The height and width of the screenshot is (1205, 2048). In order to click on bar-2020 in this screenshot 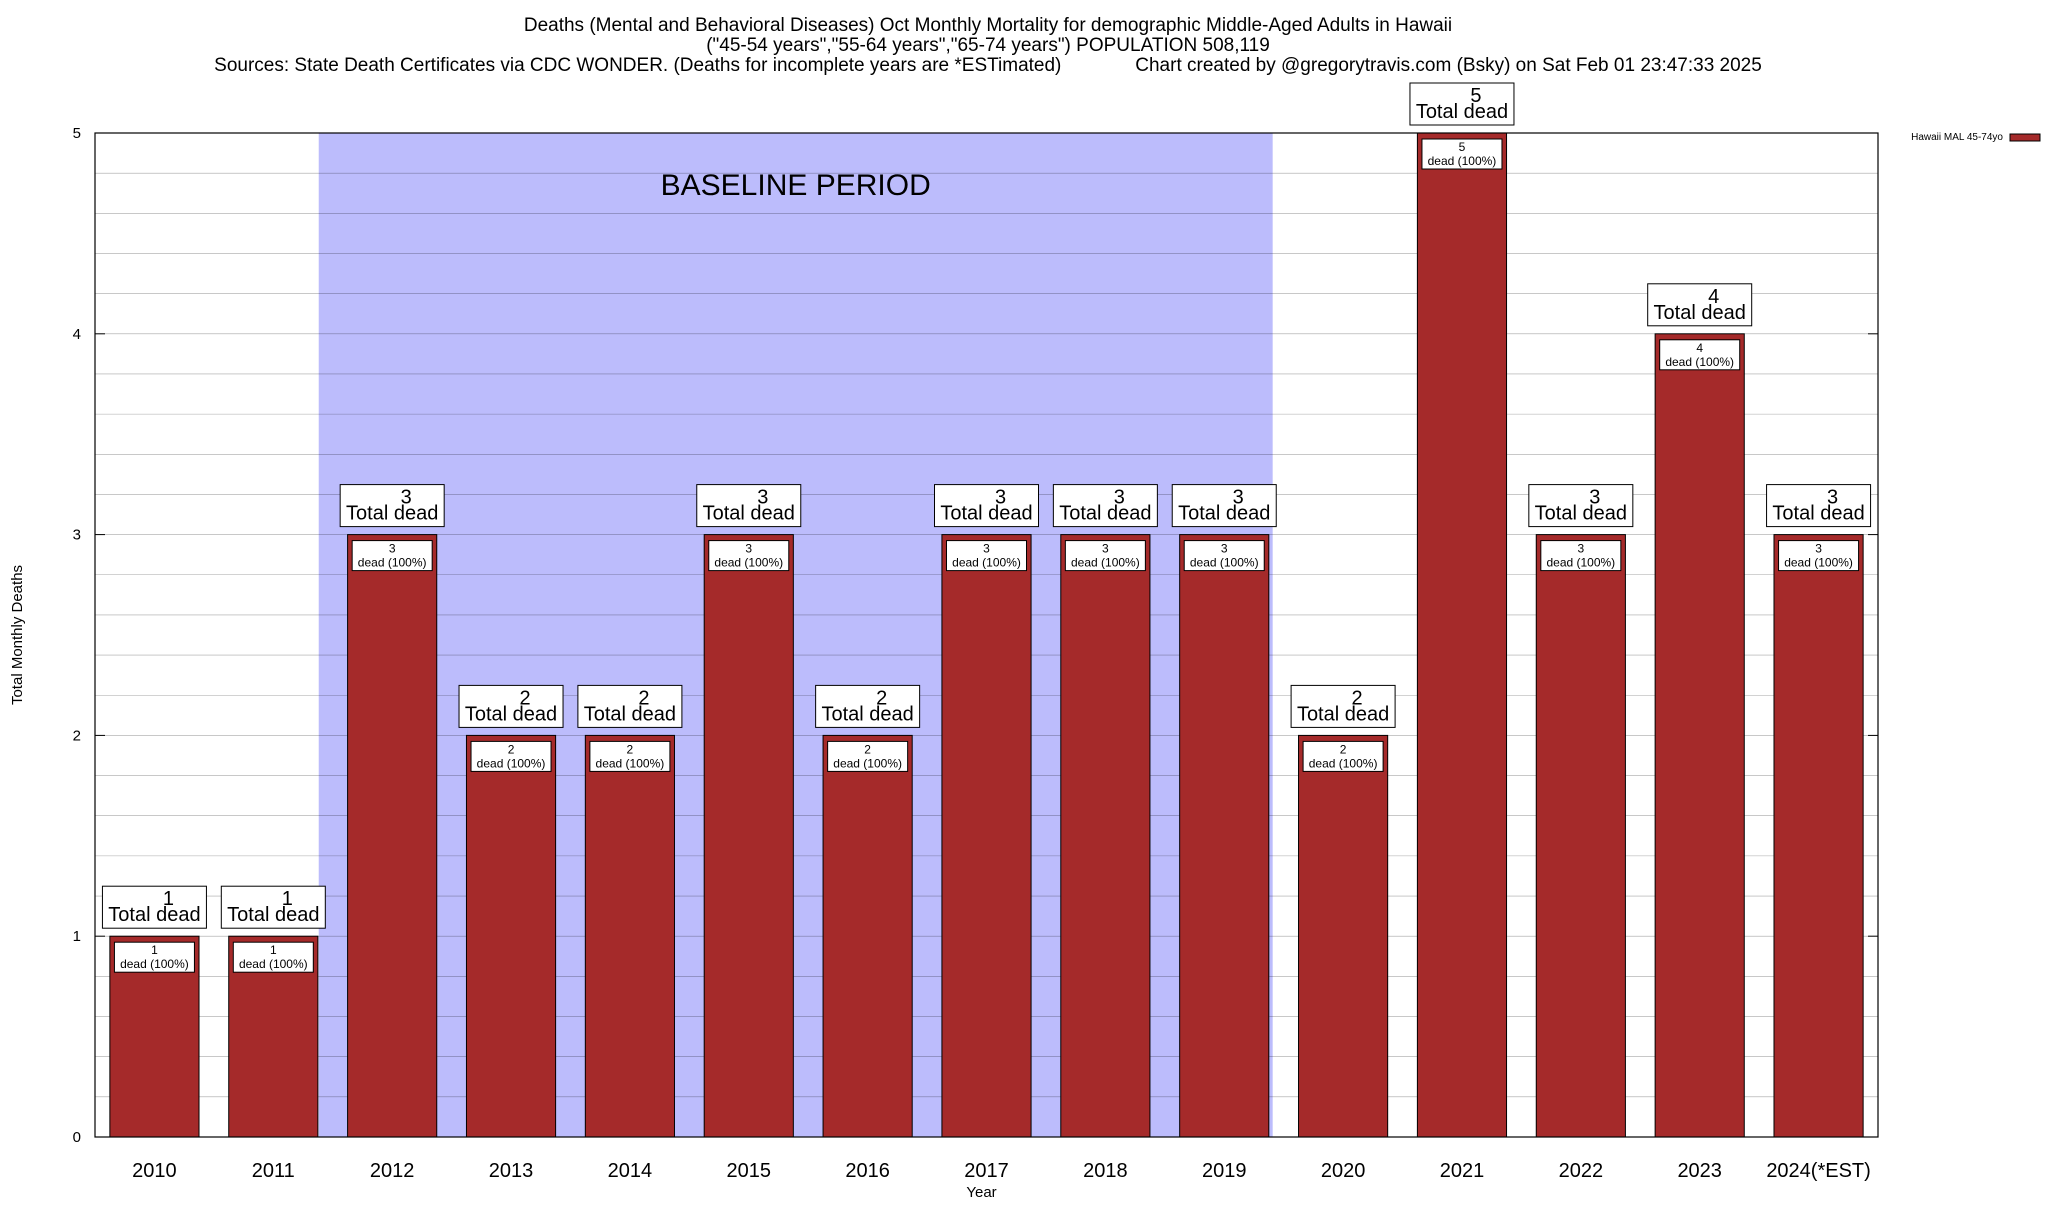, I will do `click(1343, 936)`.